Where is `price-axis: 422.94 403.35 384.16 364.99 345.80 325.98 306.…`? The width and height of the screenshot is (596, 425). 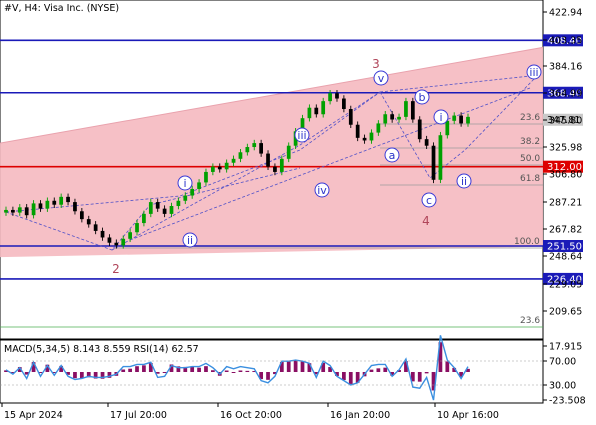
price-axis: 422.94 403.35 384.16 364.99 345.80 325.98 306.… is located at coordinates (562, 163).